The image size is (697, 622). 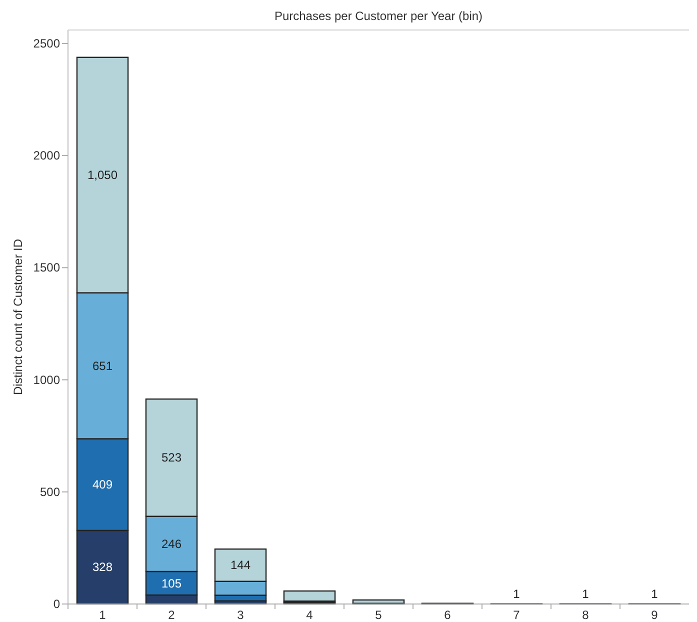 What do you see at coordinates (378, 615) in the screenshot?
I see `x-tick-label: 5` at bounding box center [378, 615].